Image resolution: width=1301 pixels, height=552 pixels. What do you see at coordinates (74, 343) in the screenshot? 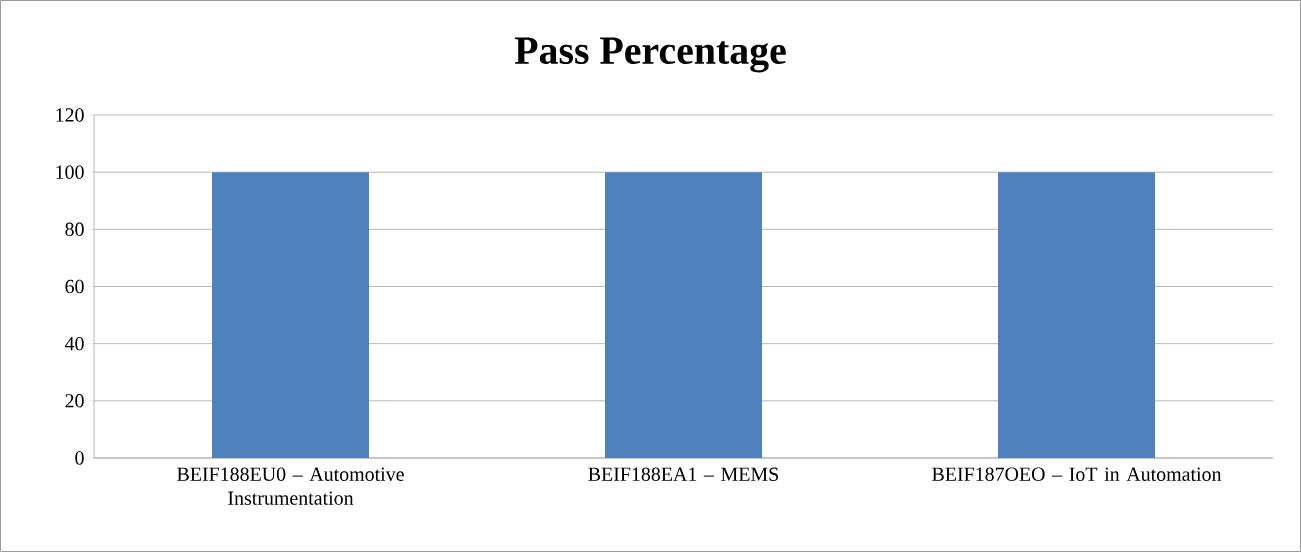
I see `y-tick-label: 40` at bounding box center [74, 343].